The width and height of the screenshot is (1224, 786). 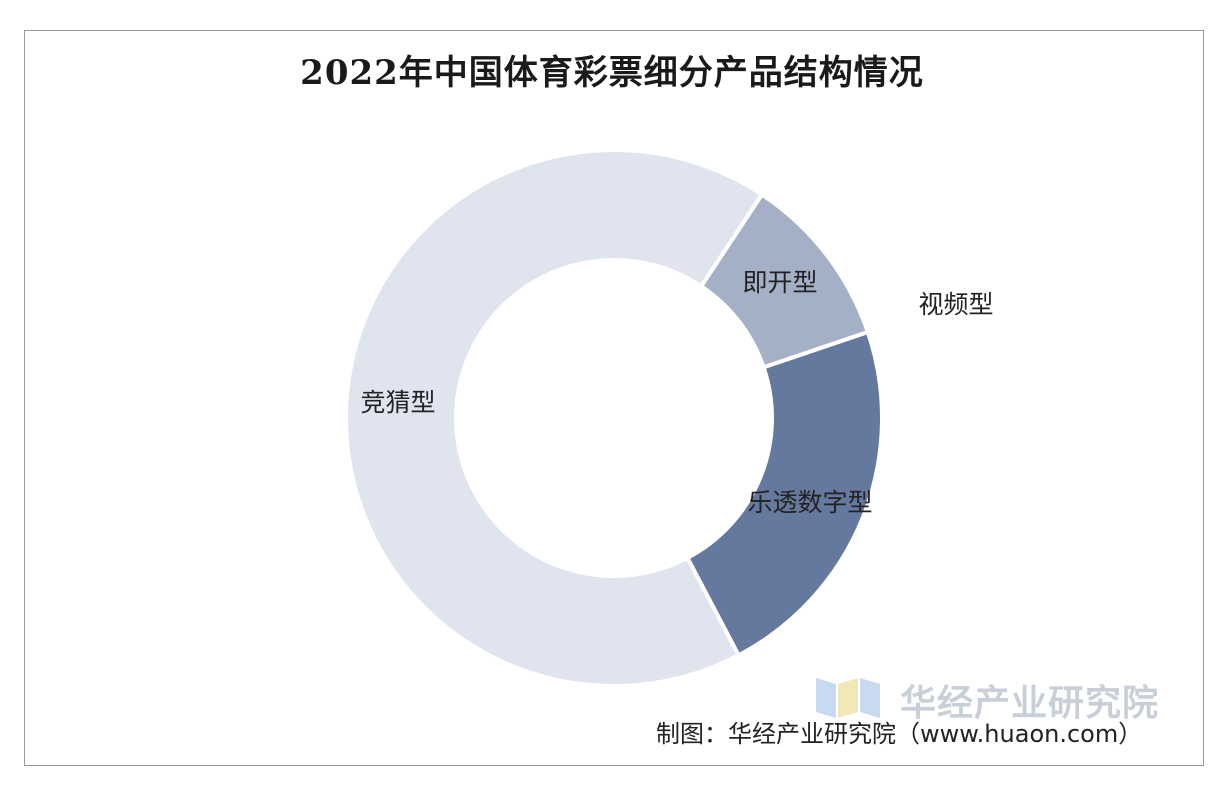 I want to click on slice-1-label: 视频型, so click(x=955, y=304).